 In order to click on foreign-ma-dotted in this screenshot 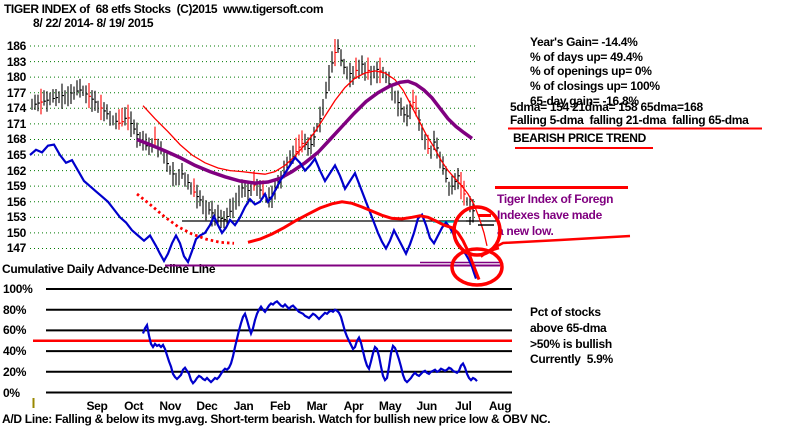, I will do `click(185, 218)`.